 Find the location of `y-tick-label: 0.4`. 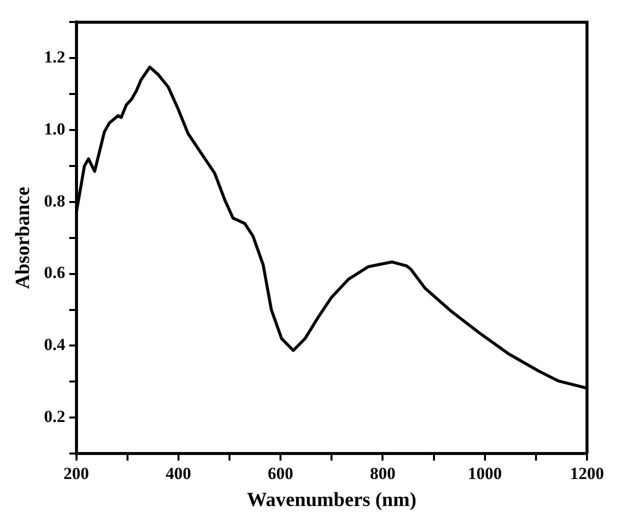

y-tick-label: 0.4 is located at coordinates (55, 344).